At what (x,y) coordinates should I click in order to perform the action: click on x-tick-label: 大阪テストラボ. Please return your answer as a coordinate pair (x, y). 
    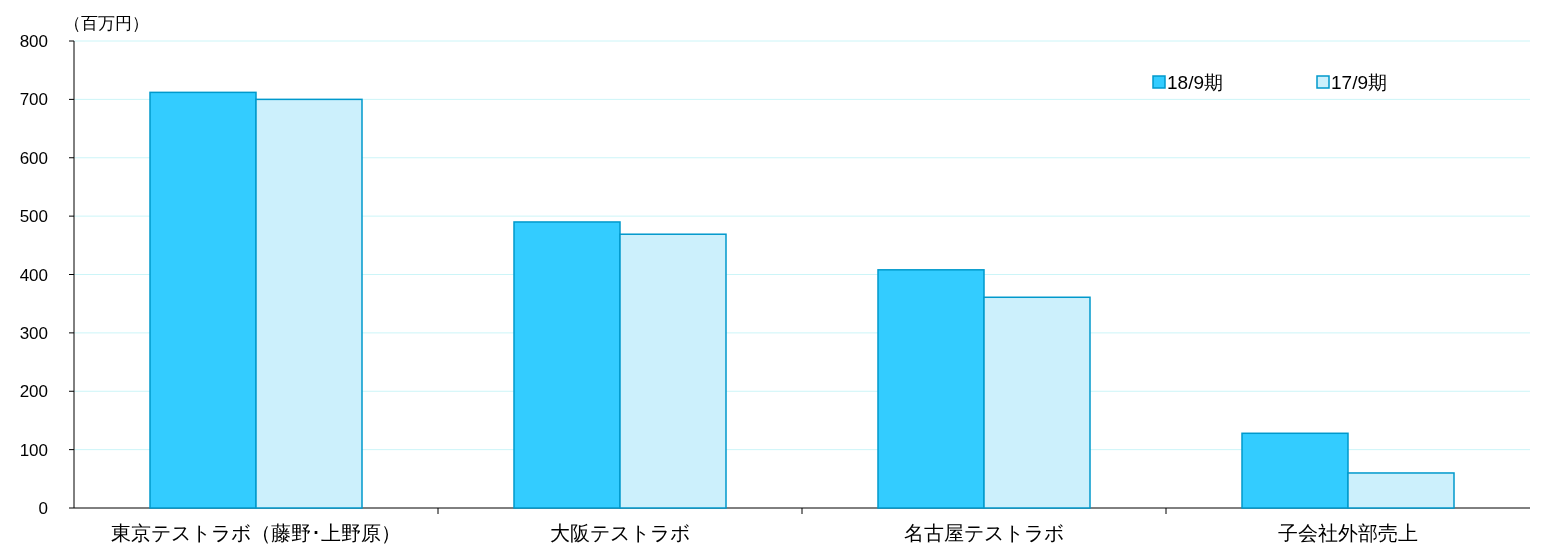
    Looking at the image, I should click on (620, 533).